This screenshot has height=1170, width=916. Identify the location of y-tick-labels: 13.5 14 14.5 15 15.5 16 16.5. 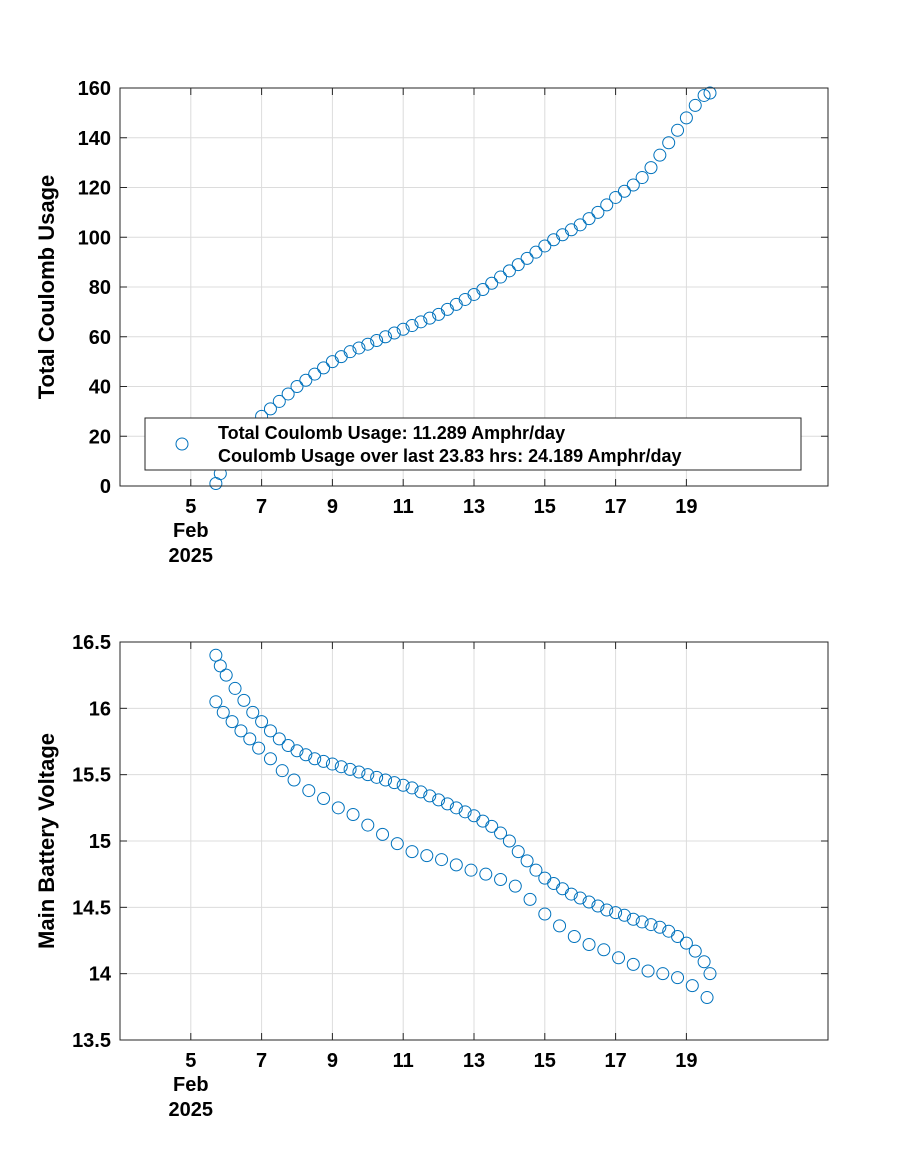
(92, 842).